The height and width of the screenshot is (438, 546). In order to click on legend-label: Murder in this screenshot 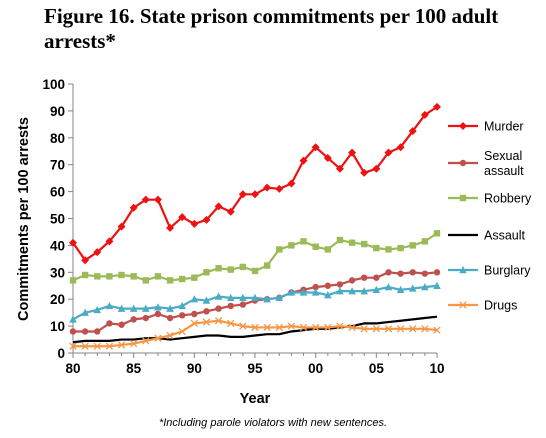, I will do `click(504, 127)`.